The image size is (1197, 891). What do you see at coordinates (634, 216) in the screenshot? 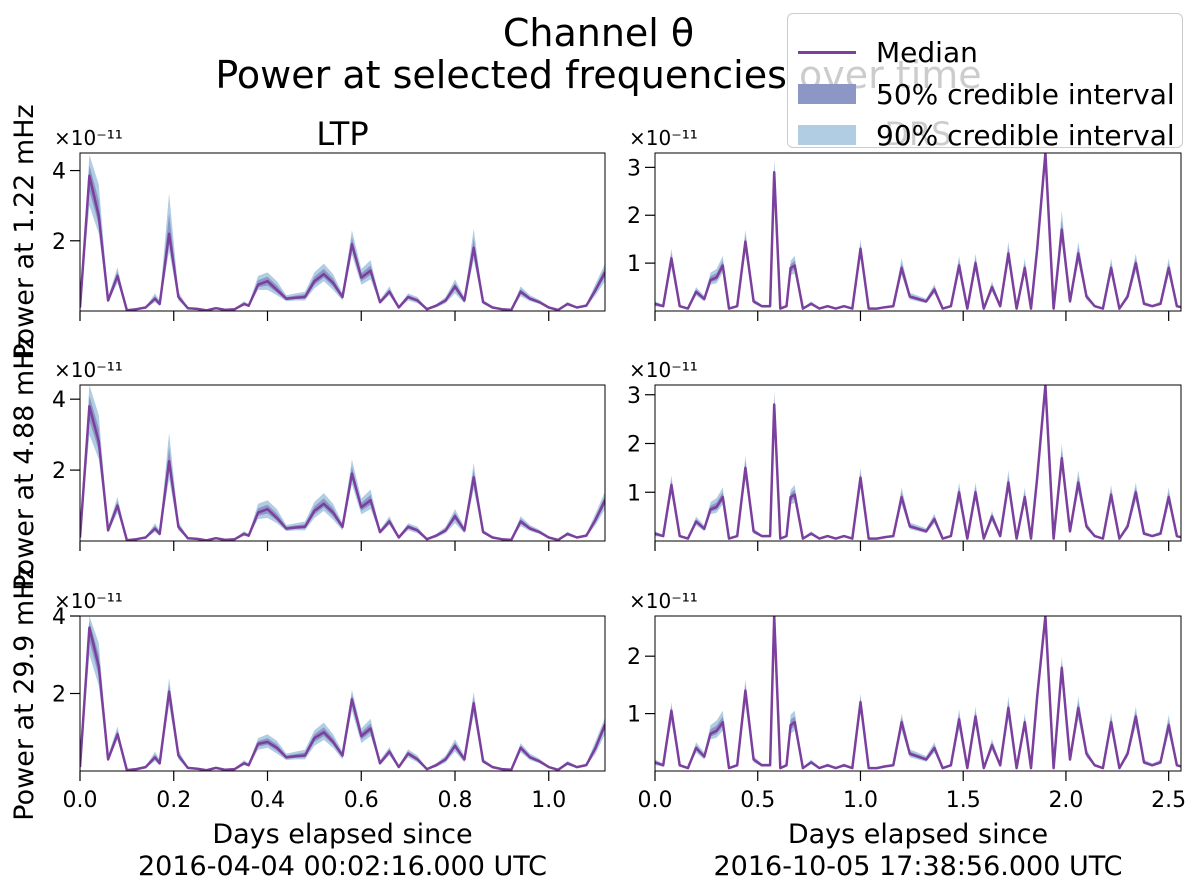
I see `y-tick-label-panel-1-1: 2` at bounding box center [634, 216].